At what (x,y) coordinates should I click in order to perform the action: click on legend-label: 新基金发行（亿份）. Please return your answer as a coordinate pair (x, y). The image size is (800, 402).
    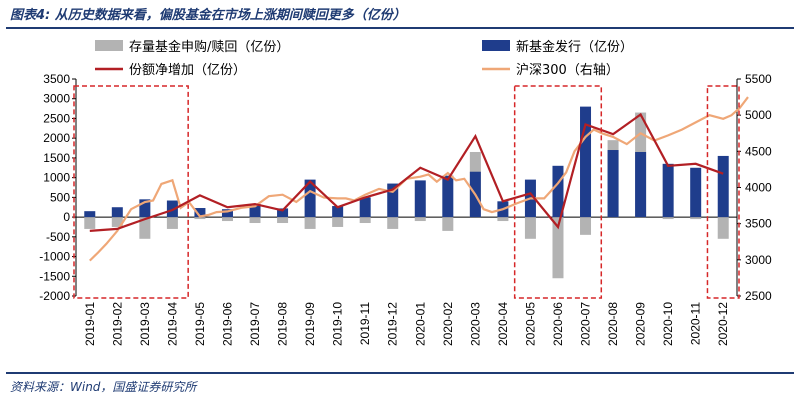
    Looking at the image, I should click on (574, 47).